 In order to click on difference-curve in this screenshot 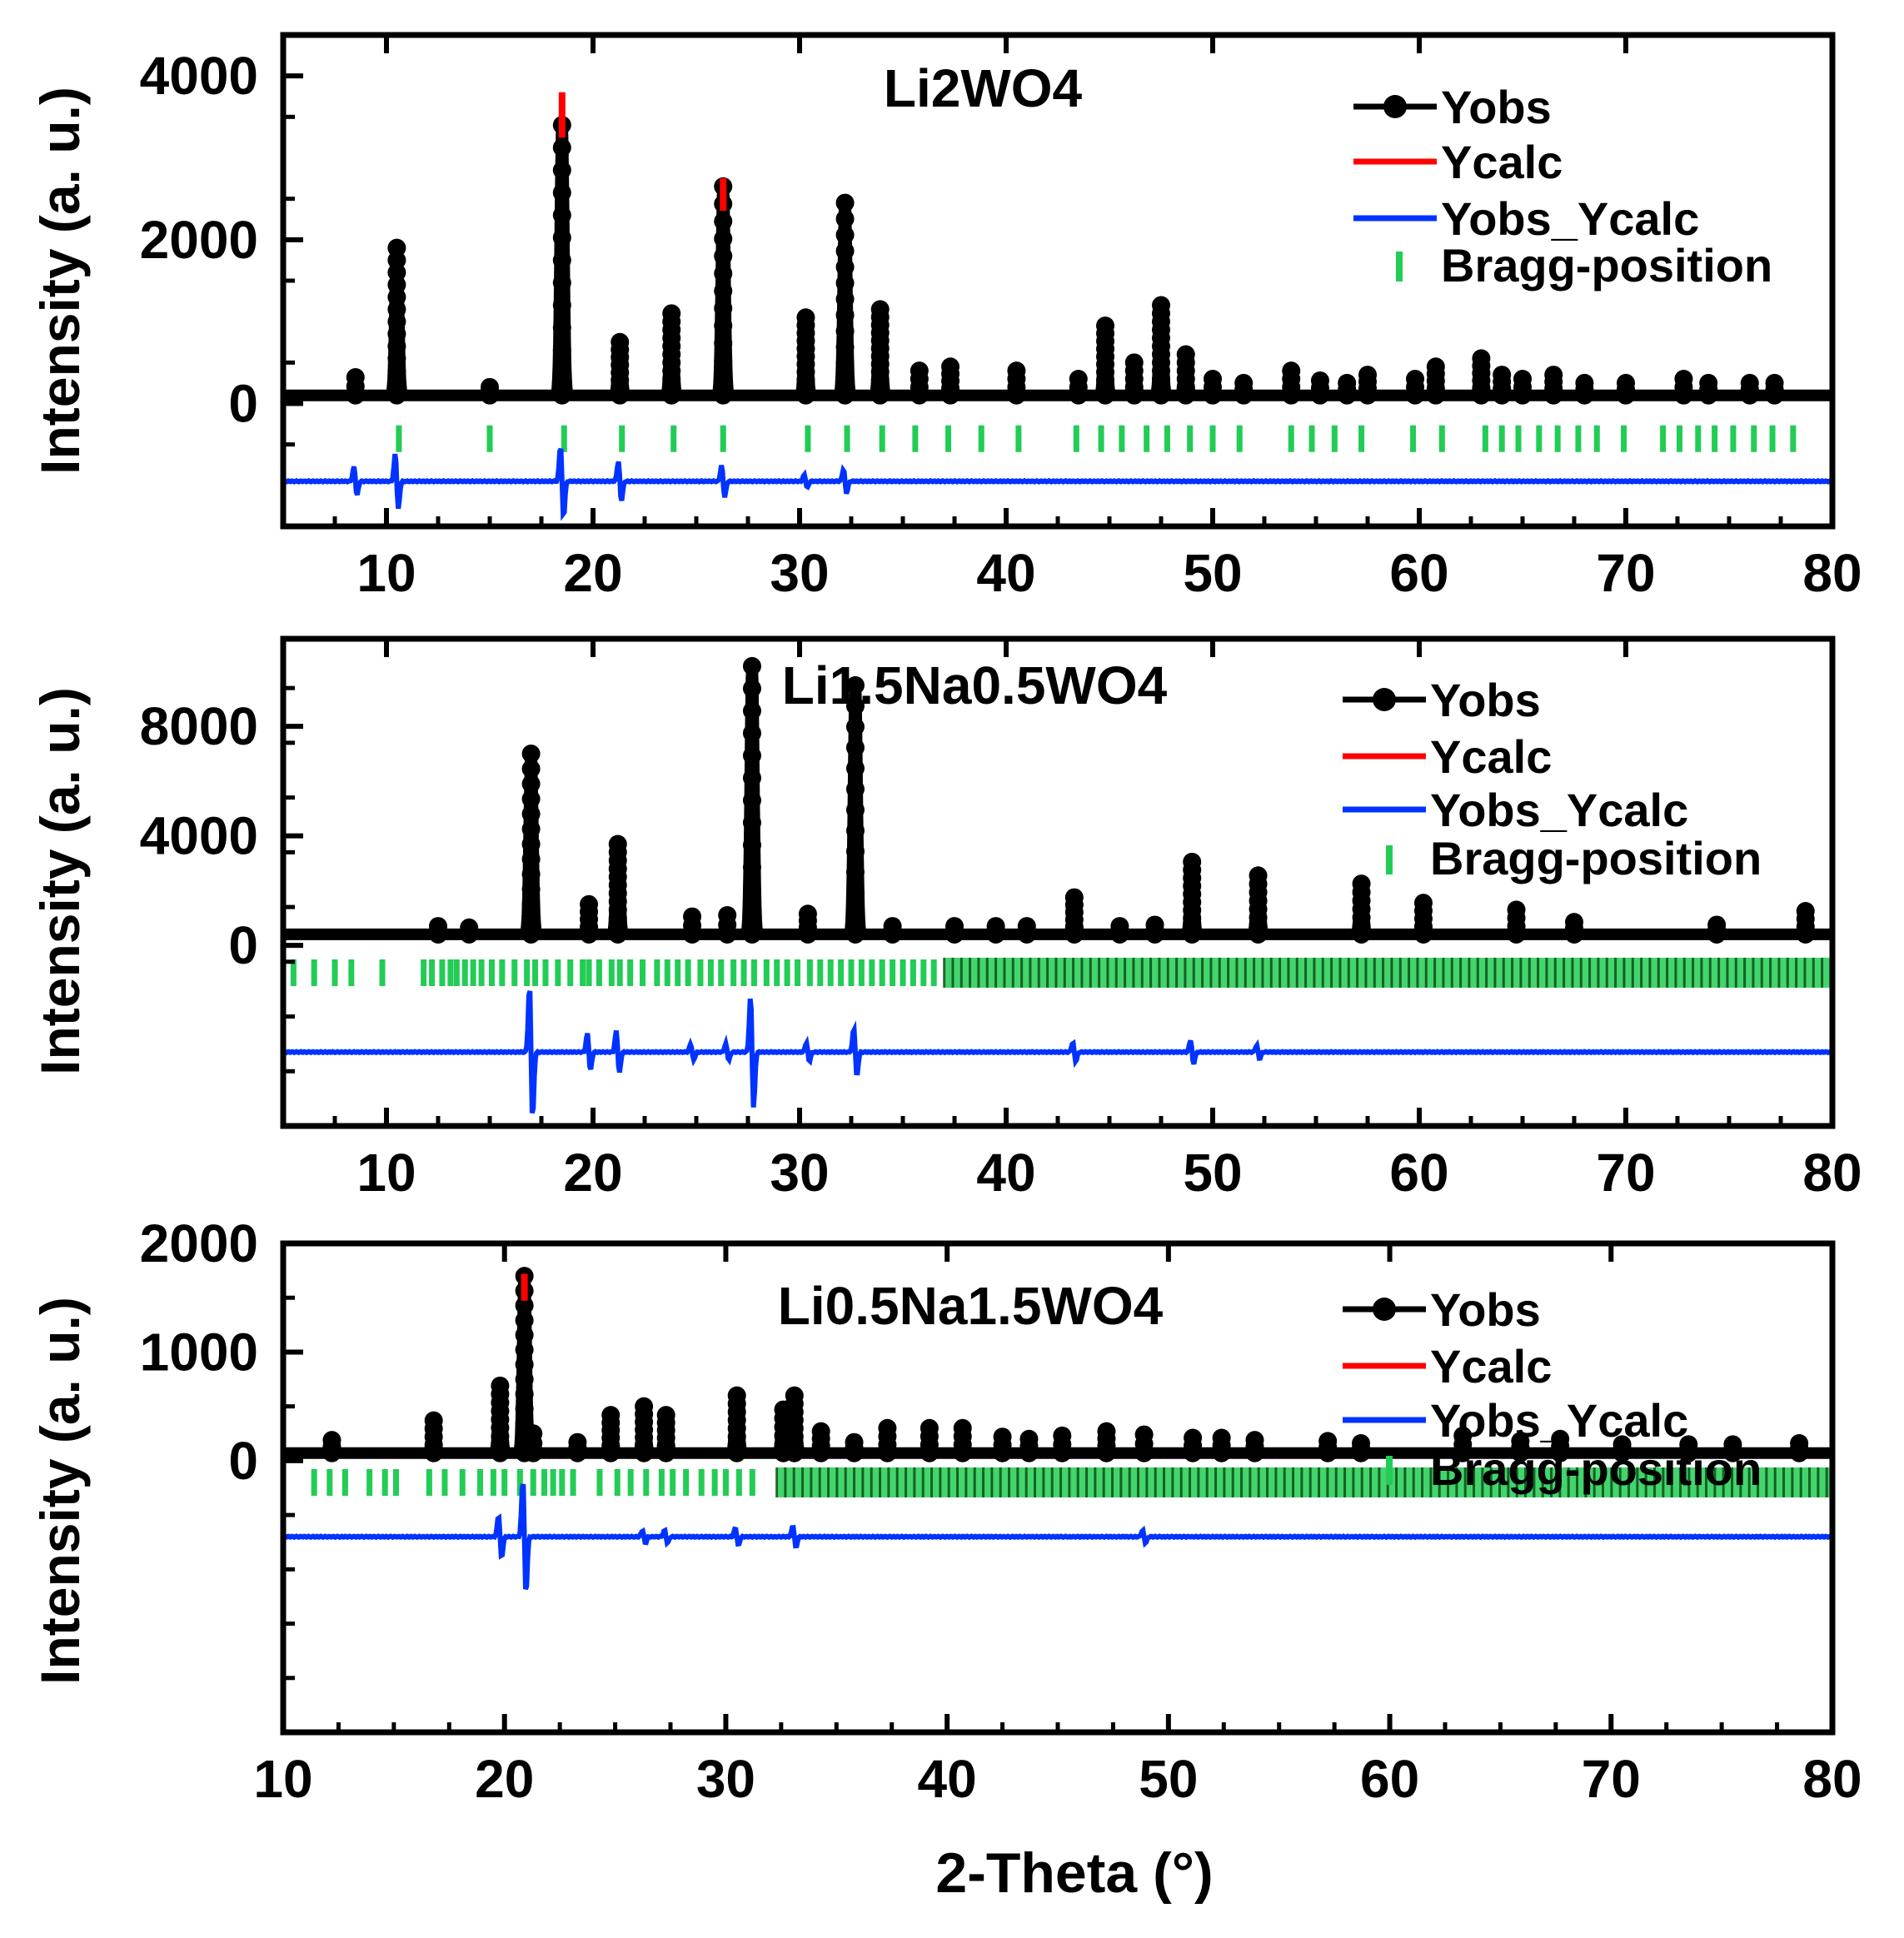, I will do `click(1058, 484)`.